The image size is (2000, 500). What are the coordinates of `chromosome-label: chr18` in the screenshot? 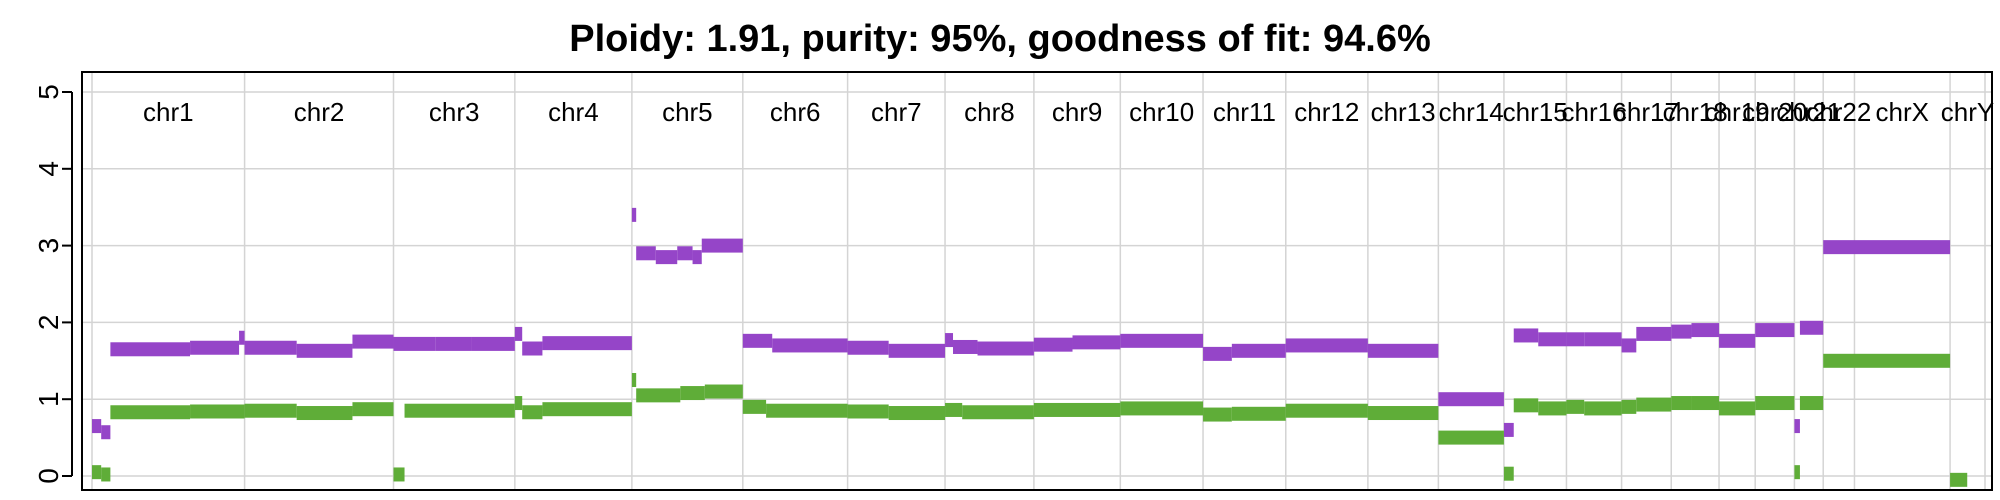 It's located at (1695, 112).